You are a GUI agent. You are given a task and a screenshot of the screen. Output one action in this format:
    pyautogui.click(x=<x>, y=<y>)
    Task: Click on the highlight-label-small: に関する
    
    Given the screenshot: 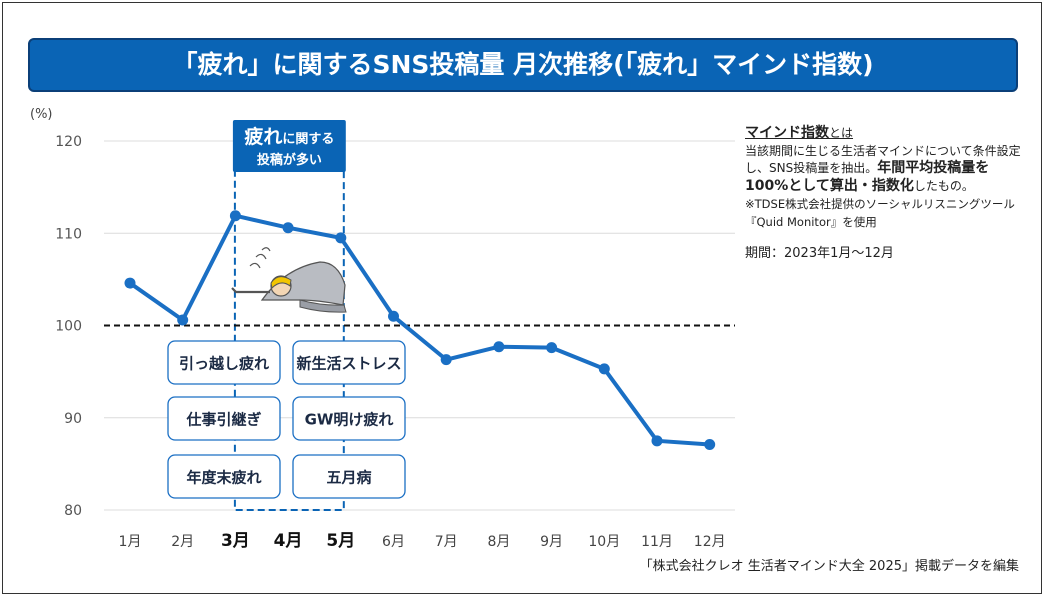 What is the action you would take?
    pyautogui.click(x=308, y=139)
    